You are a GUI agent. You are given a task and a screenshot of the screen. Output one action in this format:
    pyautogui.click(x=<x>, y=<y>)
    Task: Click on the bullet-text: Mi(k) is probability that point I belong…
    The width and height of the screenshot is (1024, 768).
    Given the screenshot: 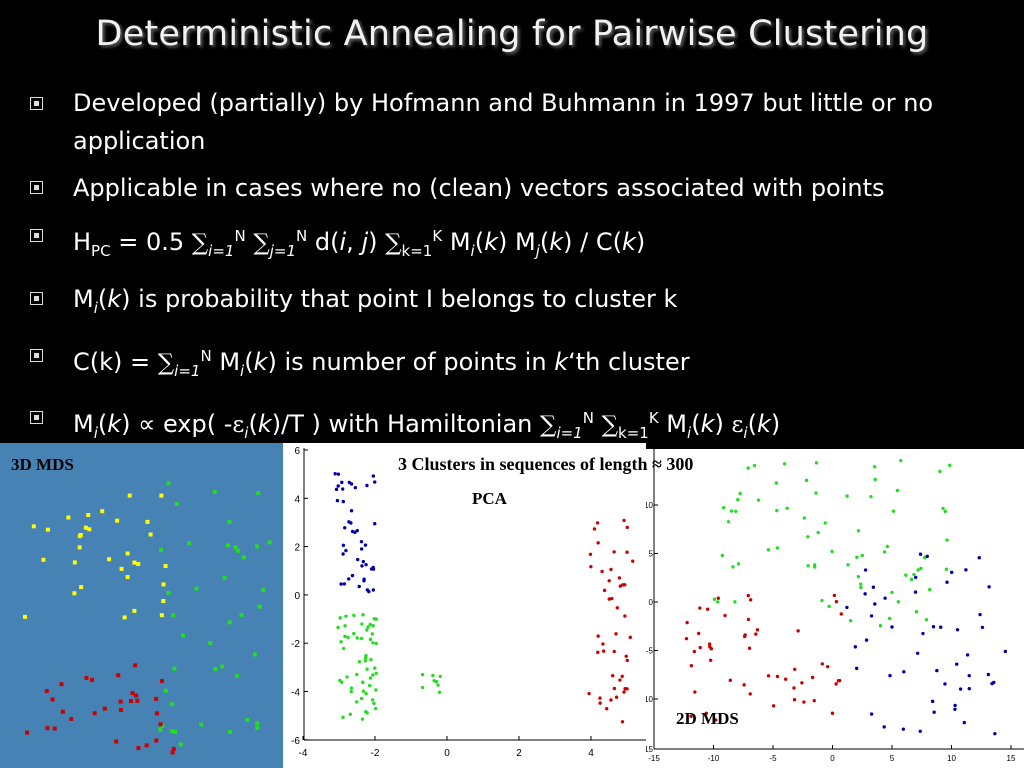 What is the action you would take?
    pyautogui.click(x=375, y=300)
    